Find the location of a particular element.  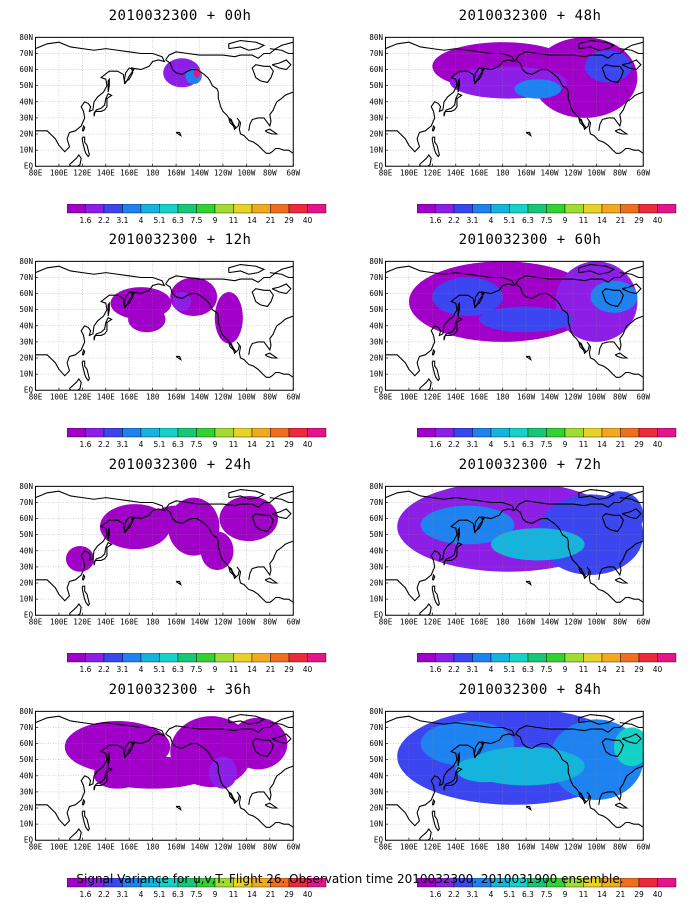

x-tick-label: 180 is located at coordinates (153, 172).